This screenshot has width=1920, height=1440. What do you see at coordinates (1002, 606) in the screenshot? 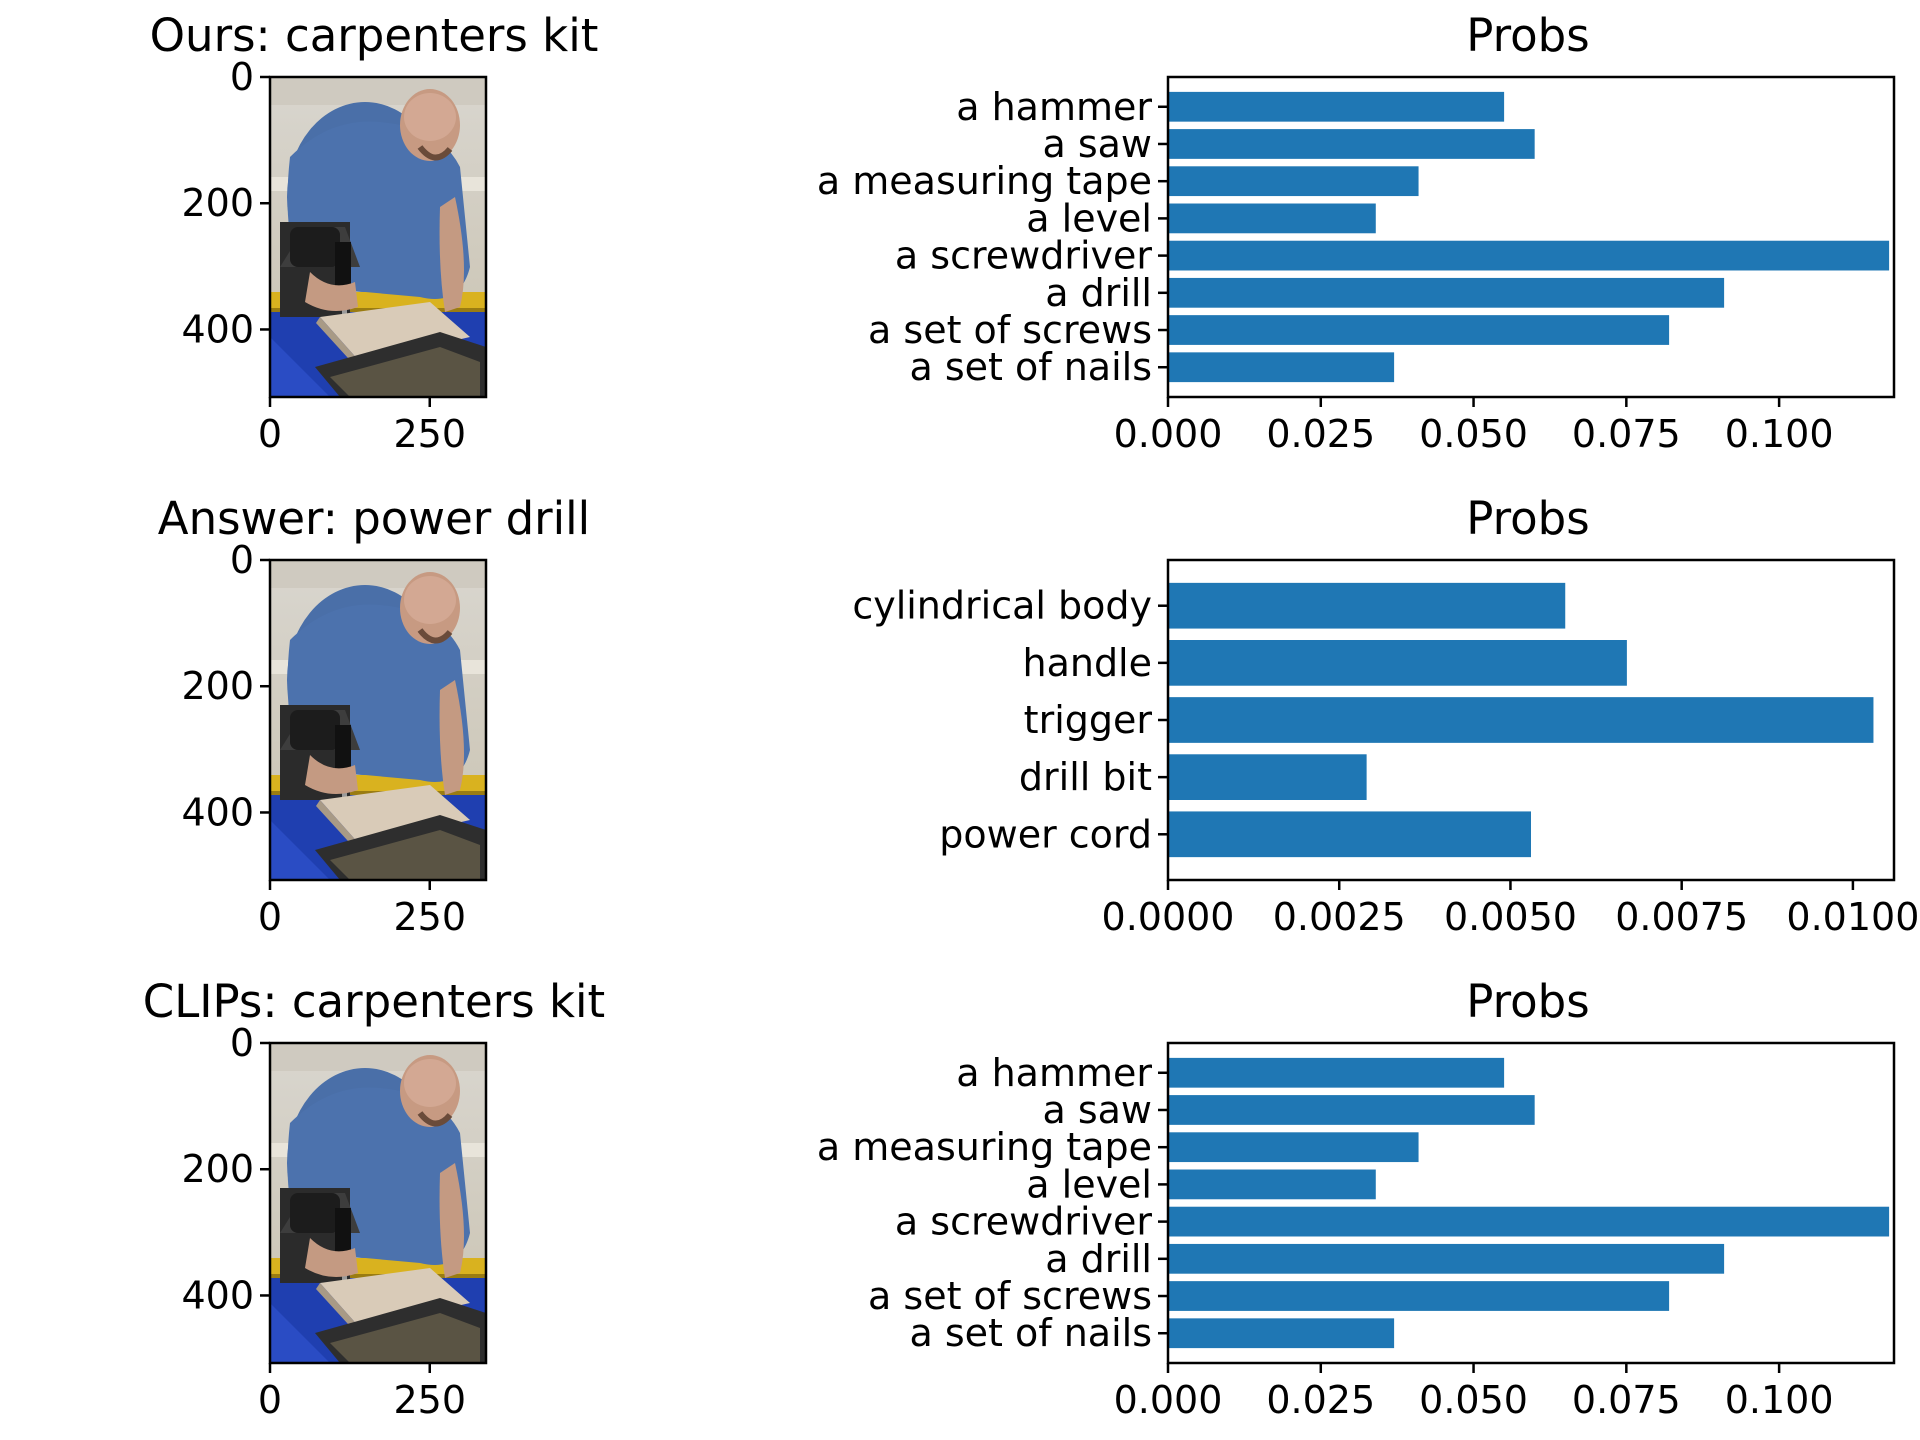
I see `category-label: cylindrical body` at bounding box center [1002, 606].